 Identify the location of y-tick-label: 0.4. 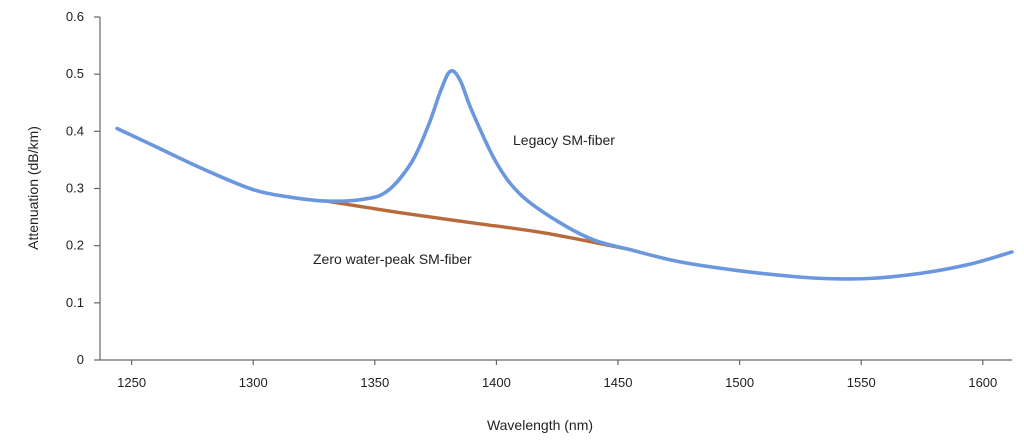
(75, 130).